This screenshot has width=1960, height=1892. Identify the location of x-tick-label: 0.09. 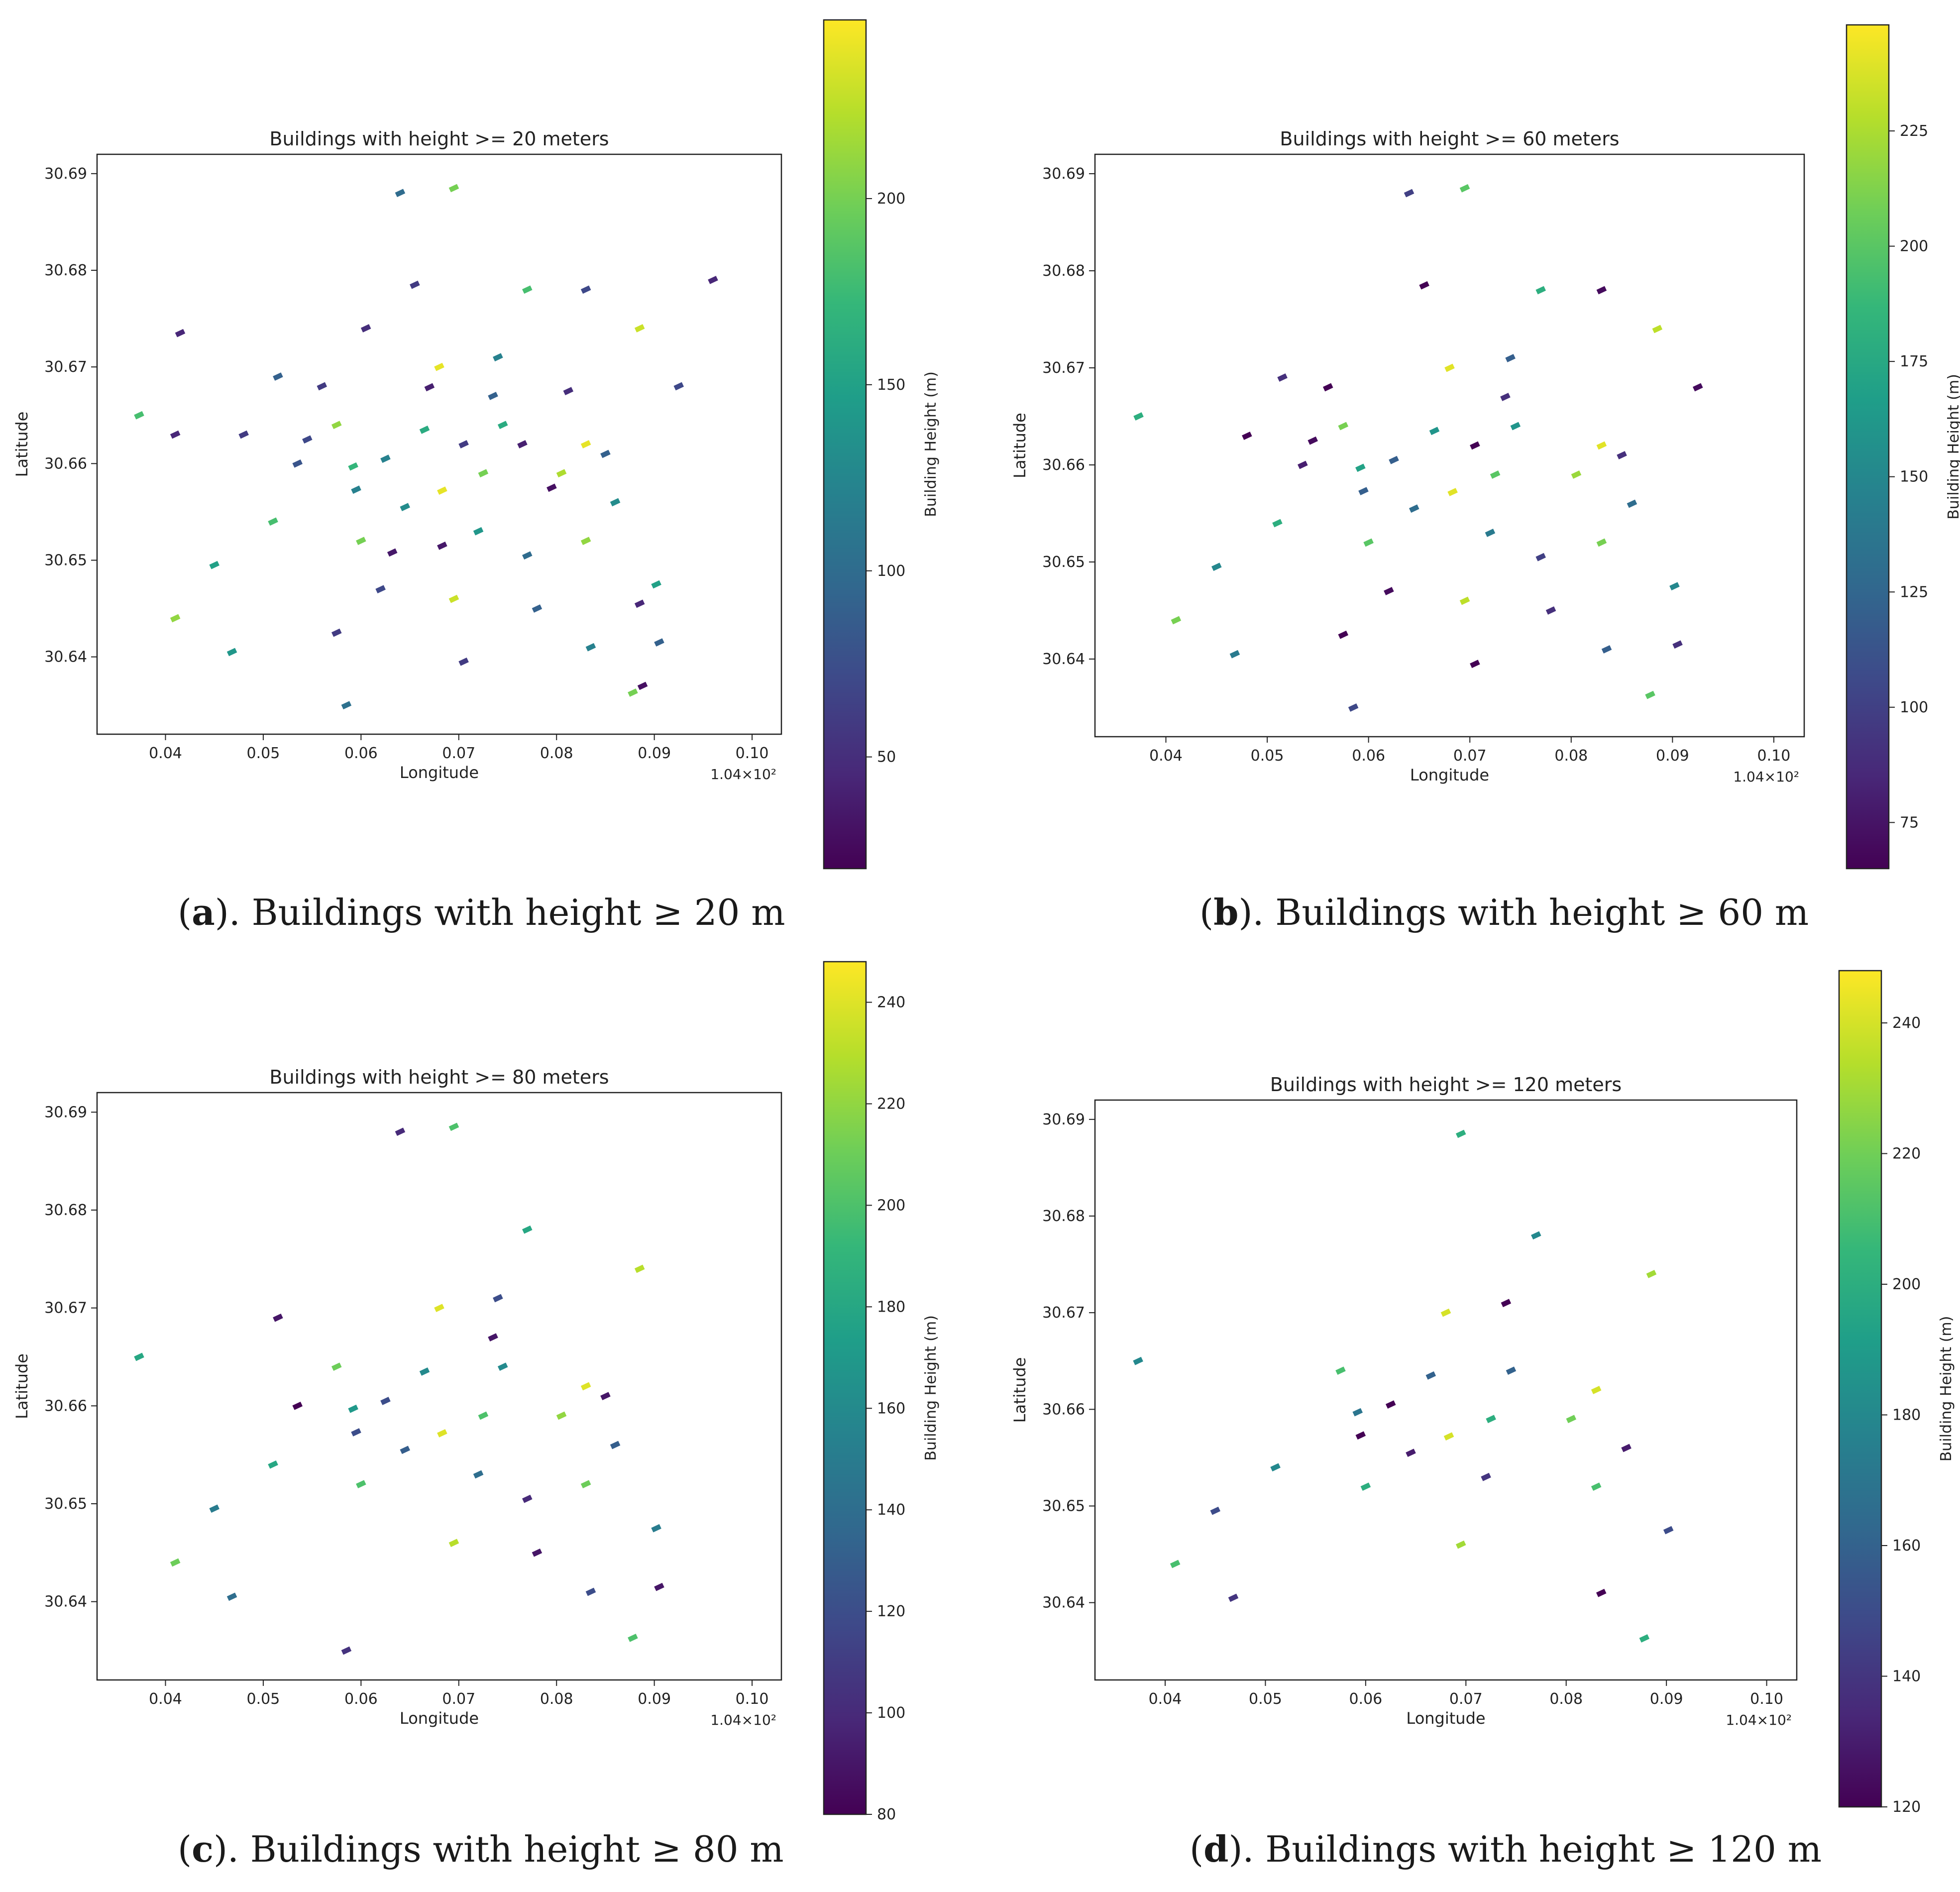
(654, 753).